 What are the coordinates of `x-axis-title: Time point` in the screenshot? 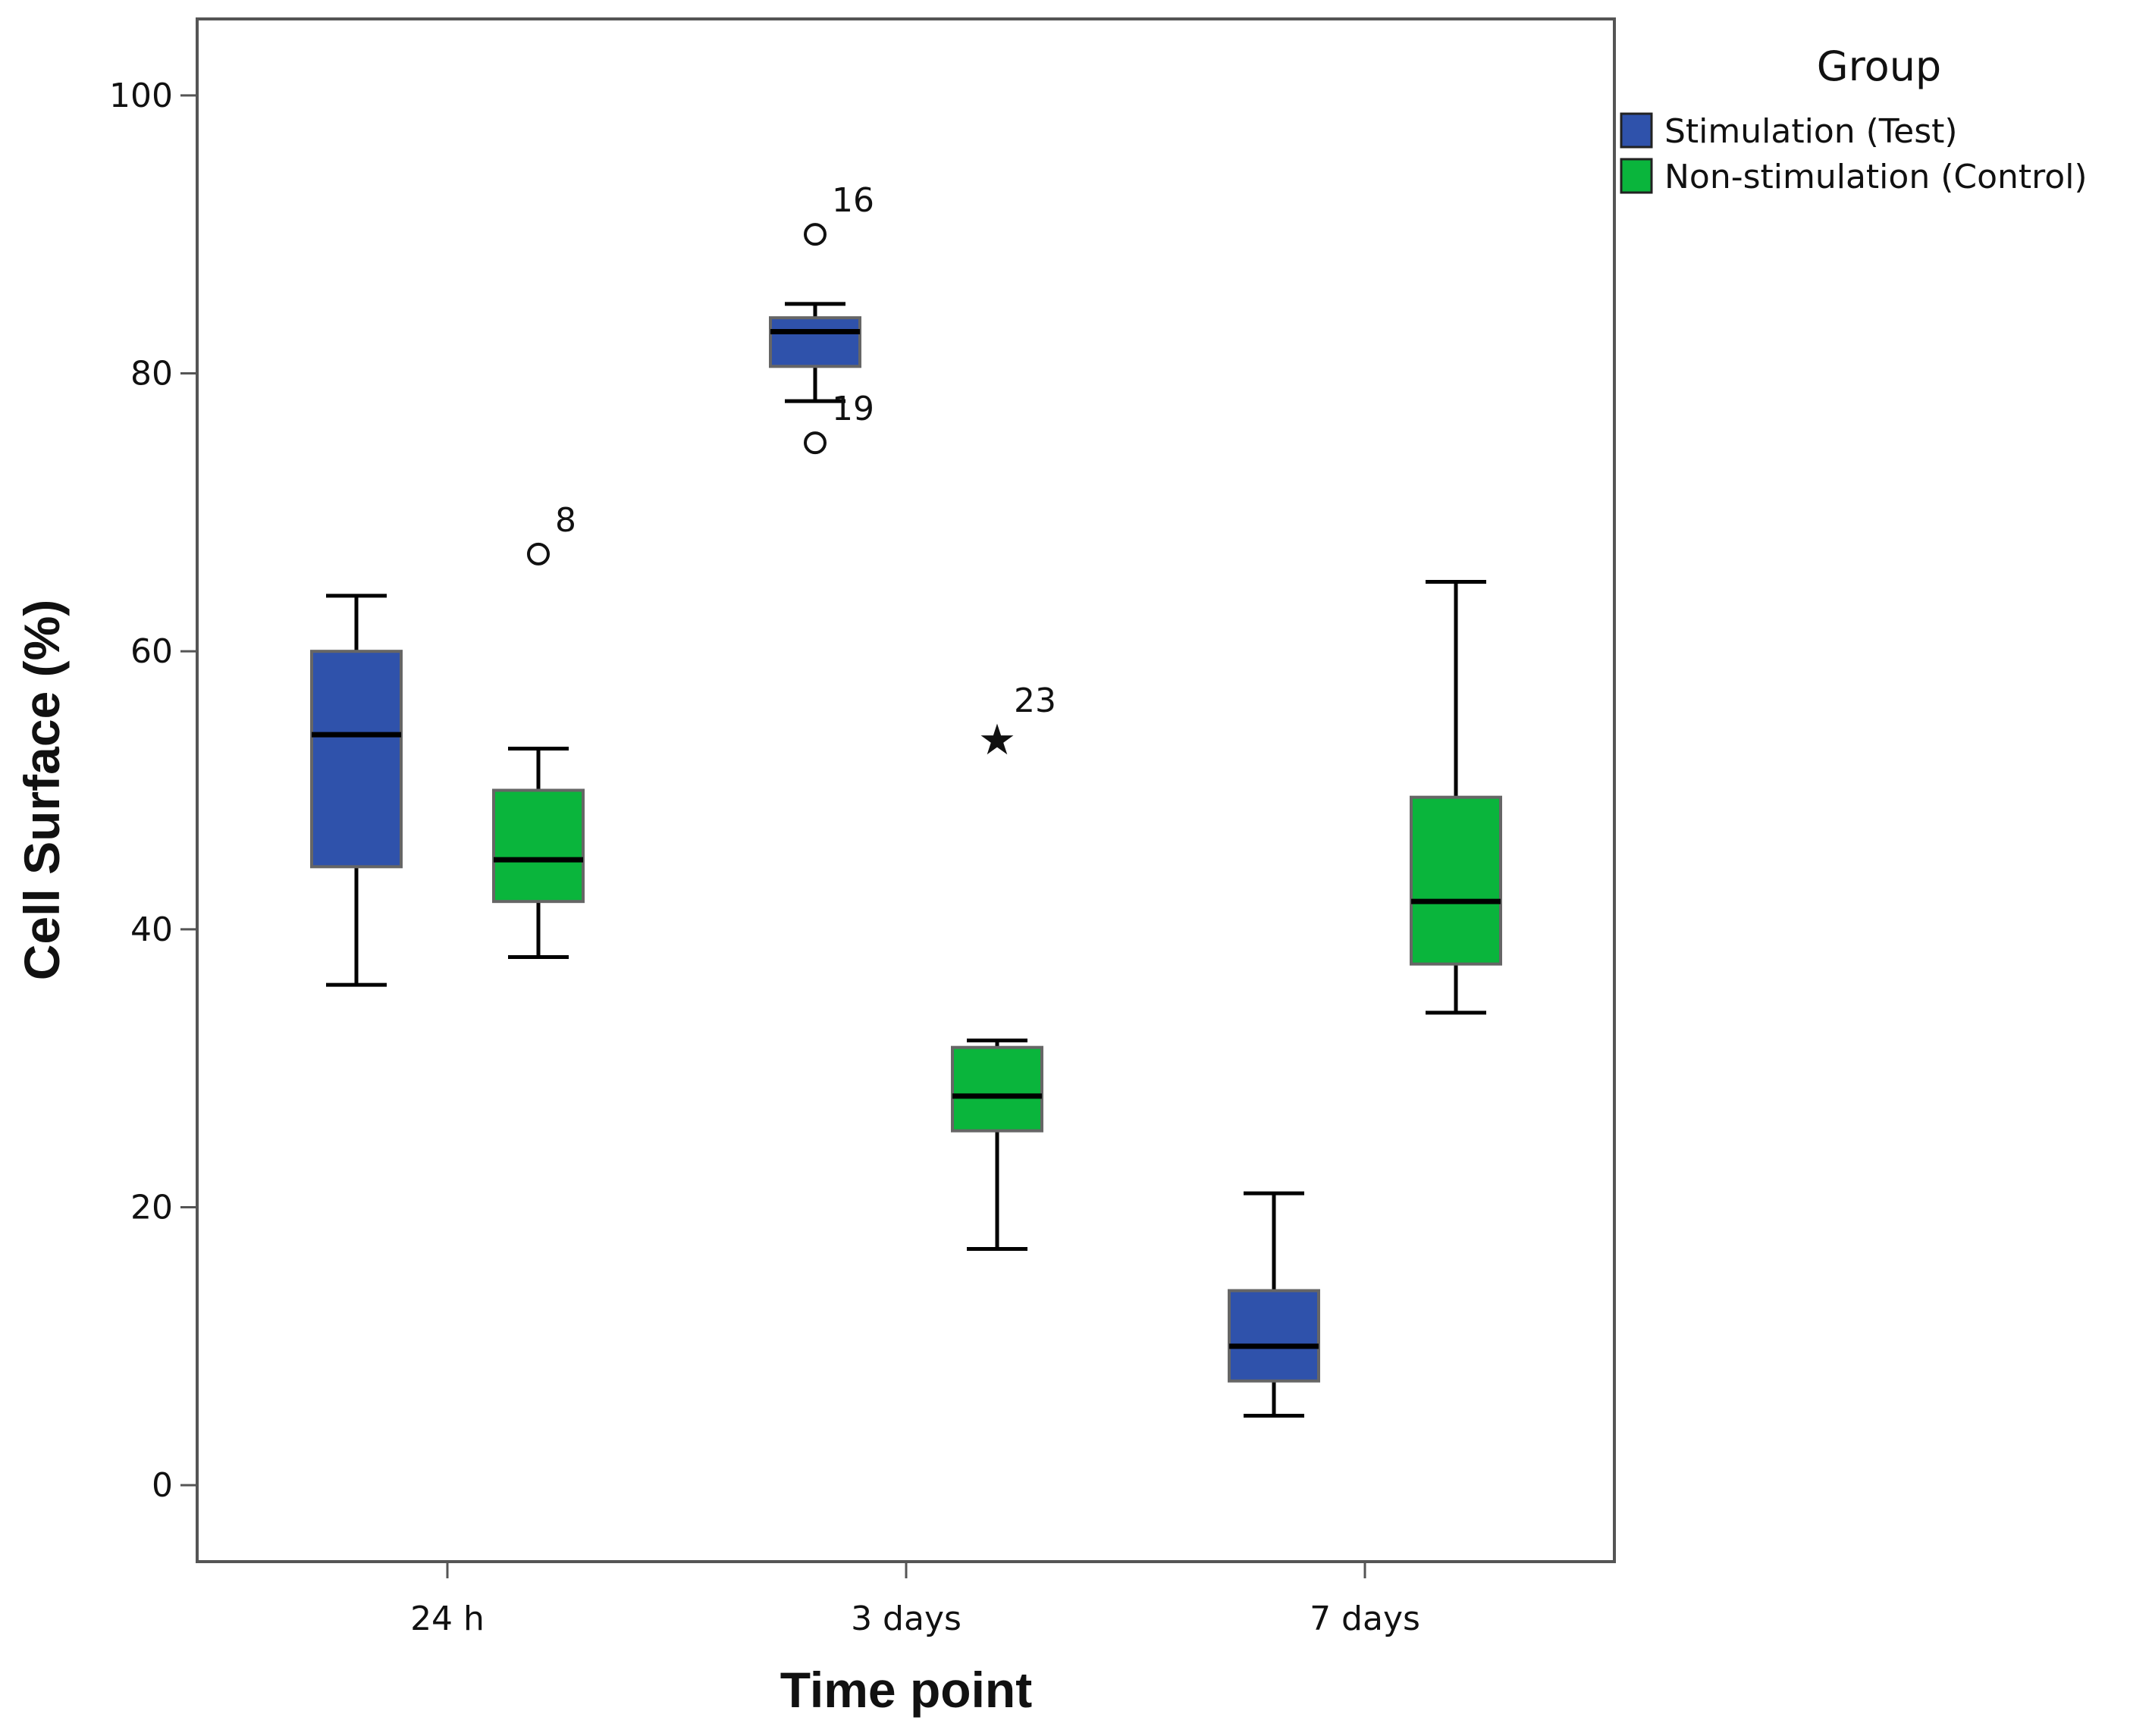 It's located at (906, 1690).